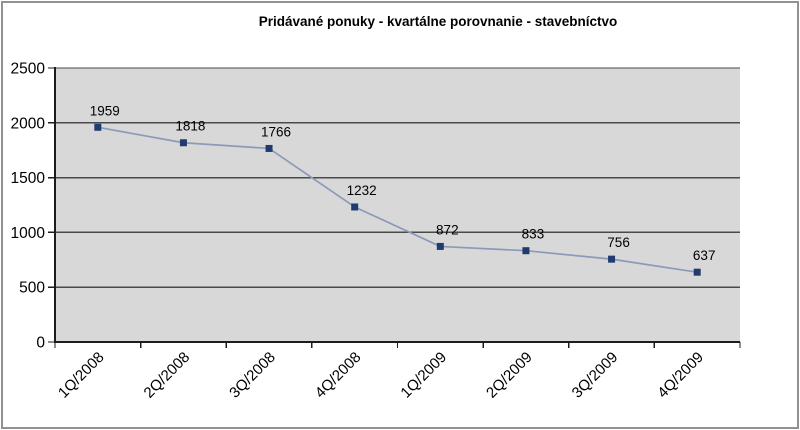  I want to click on x-axis-label: 4Q/2009, so click(680, 375).